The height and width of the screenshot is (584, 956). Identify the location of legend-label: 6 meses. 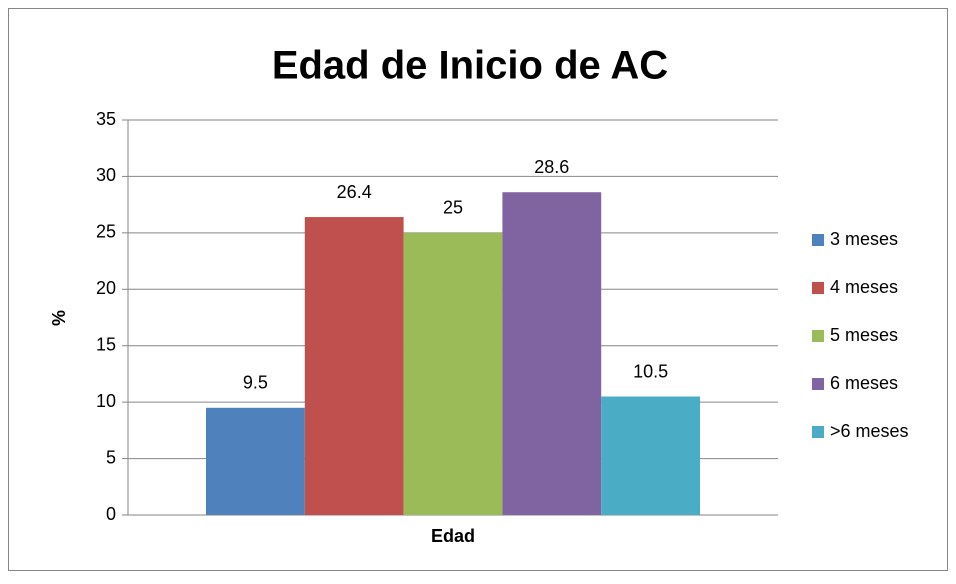
(864, 383).